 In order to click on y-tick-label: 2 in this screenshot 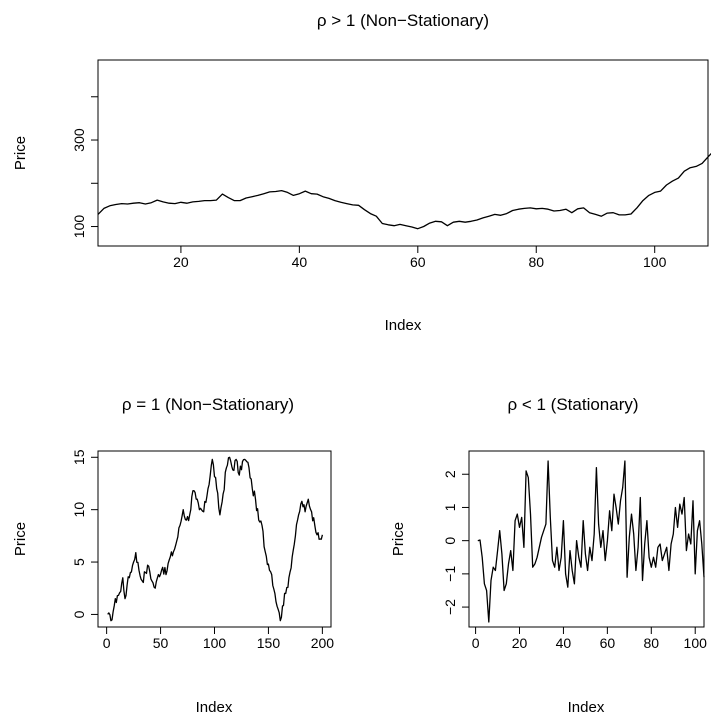, I will do `click(450, 474)`.